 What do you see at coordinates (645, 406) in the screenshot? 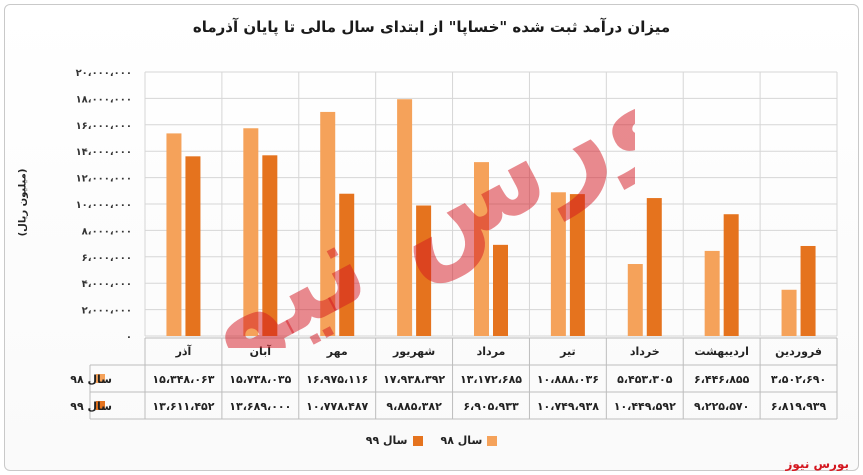
I see `data-label: ۱۰،۴۴۹،۵۹۲` at bounding box center [645, 406].